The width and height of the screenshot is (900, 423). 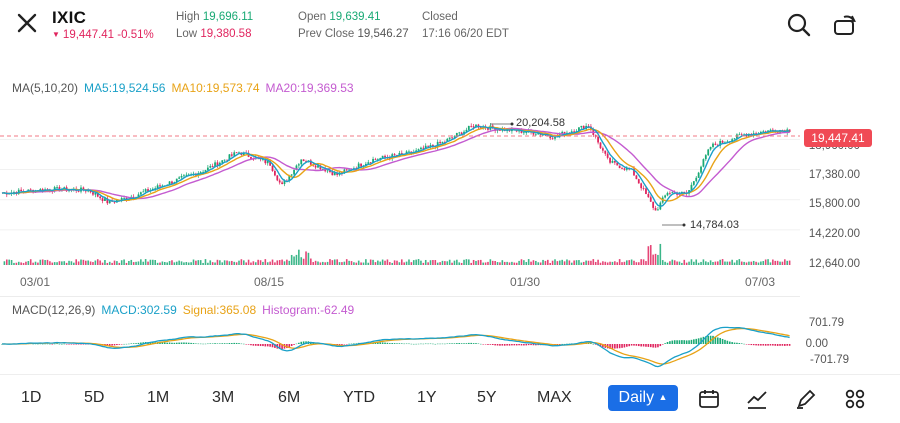 I want to click on tf-1m: 1M, so click(x=158, y=397).